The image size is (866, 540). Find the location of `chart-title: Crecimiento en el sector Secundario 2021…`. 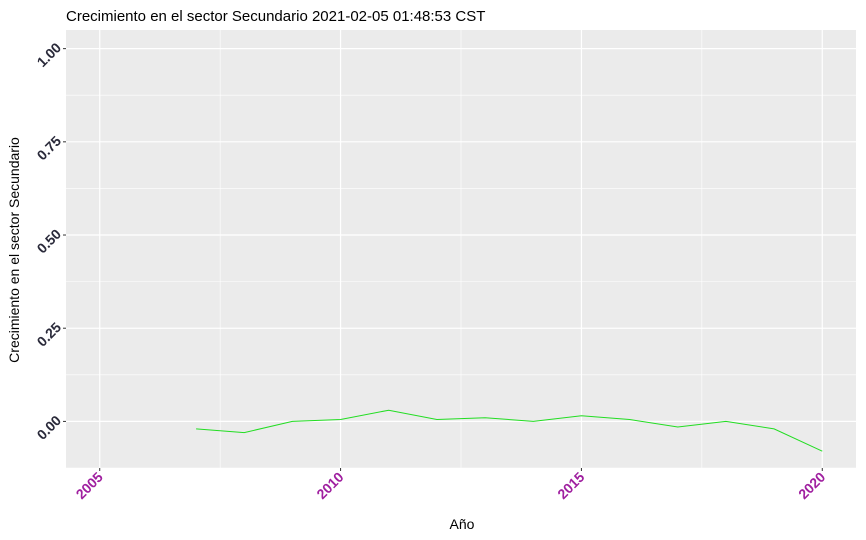

chart-title: Crecimiento en el sector Secundario 2021… is located at coordinates (275, 16).